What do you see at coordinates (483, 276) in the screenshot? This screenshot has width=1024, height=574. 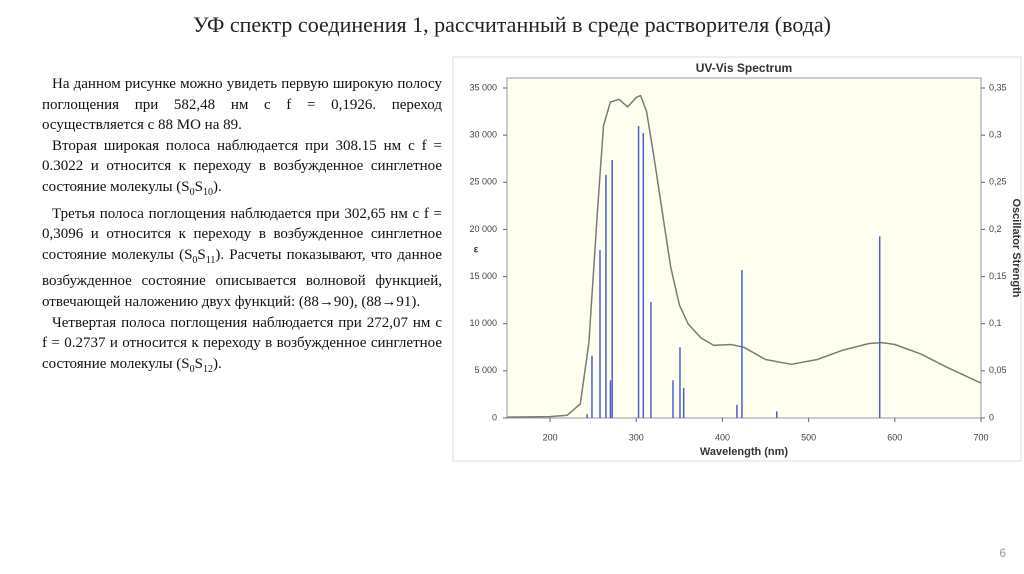 I see `y-tick-label: 15 000` at bounding box center [483, 276].